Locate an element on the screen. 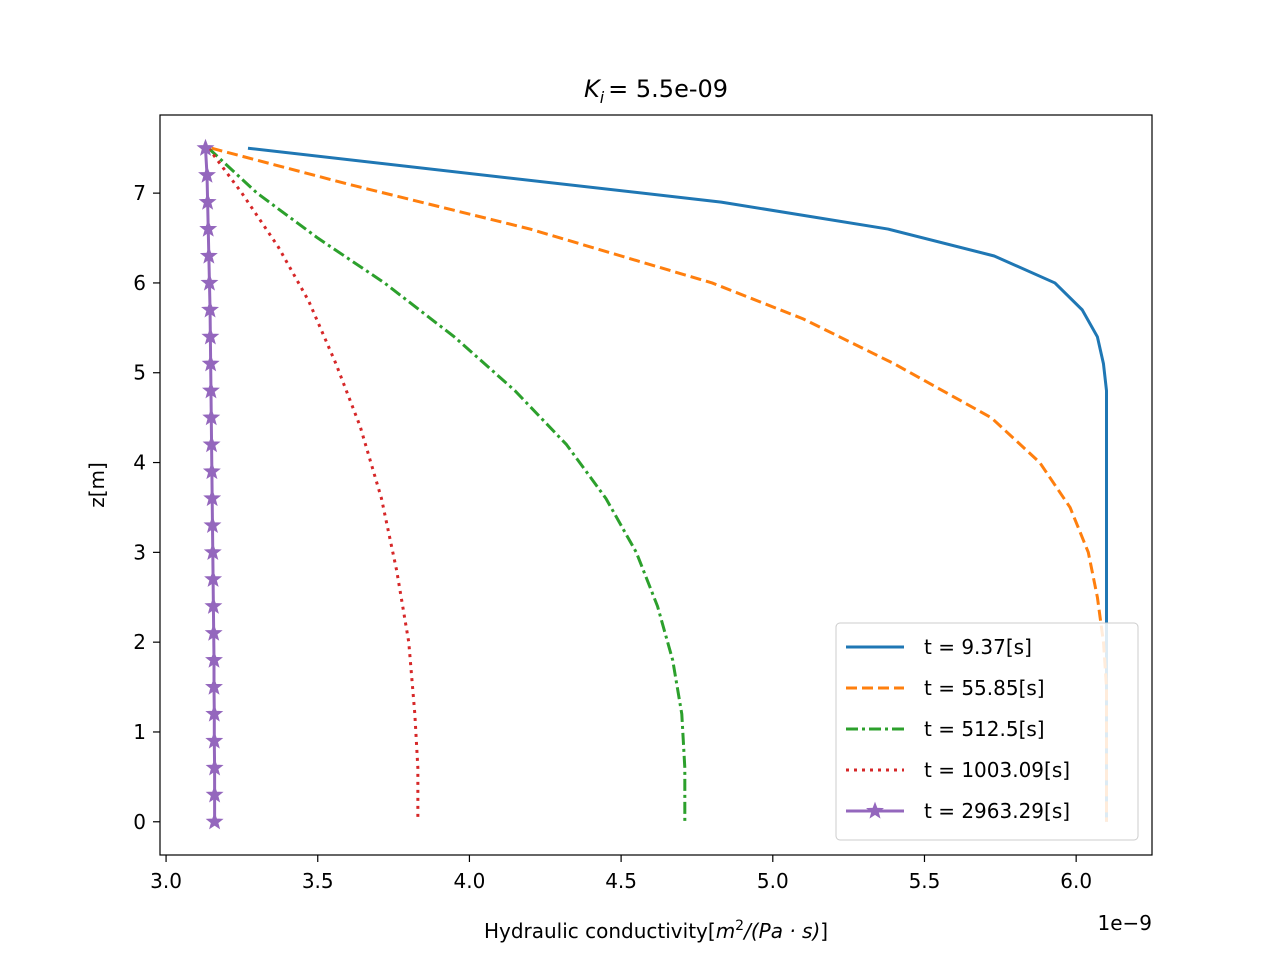 The height and width of the screenshot is (960, 1280). x-tick-label: 3.5 is located at coordinates (318, 881).